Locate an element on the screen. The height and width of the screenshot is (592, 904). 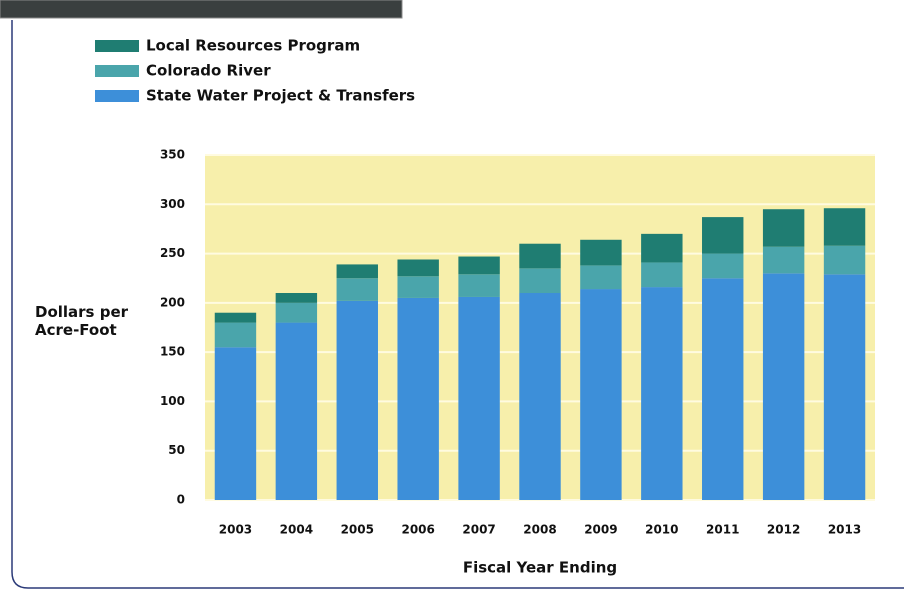
x-tick-label: 2013 is located at coordinates (844, 530).